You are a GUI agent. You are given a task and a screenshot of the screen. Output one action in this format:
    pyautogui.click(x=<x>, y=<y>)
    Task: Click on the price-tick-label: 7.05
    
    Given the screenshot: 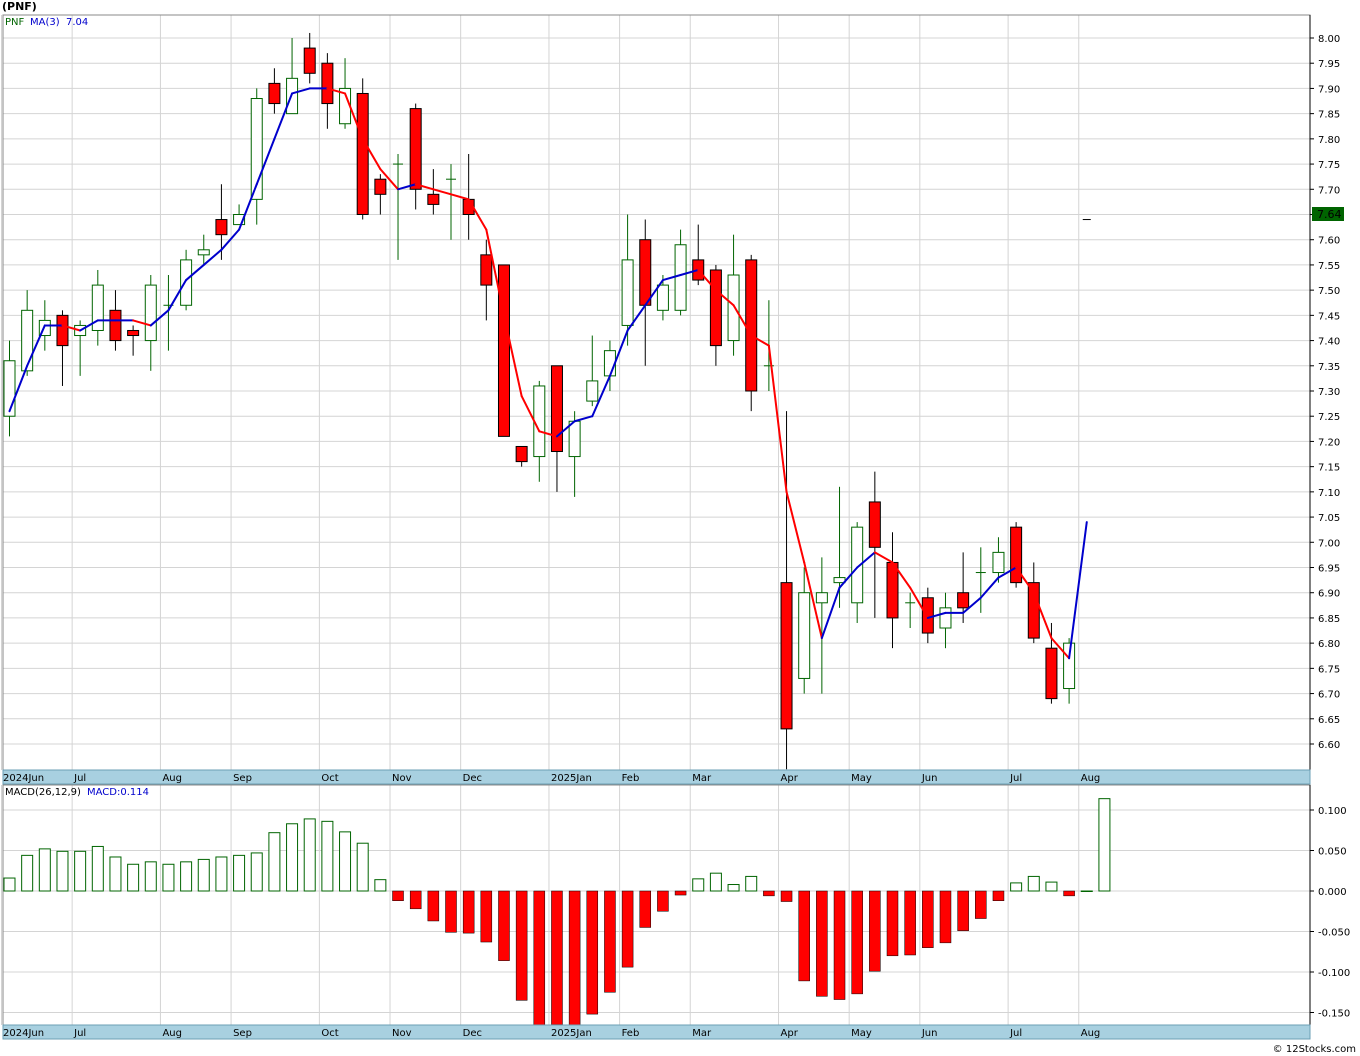 What is the action you would take?
    pyautogui.click(x=1329, y=518)
    